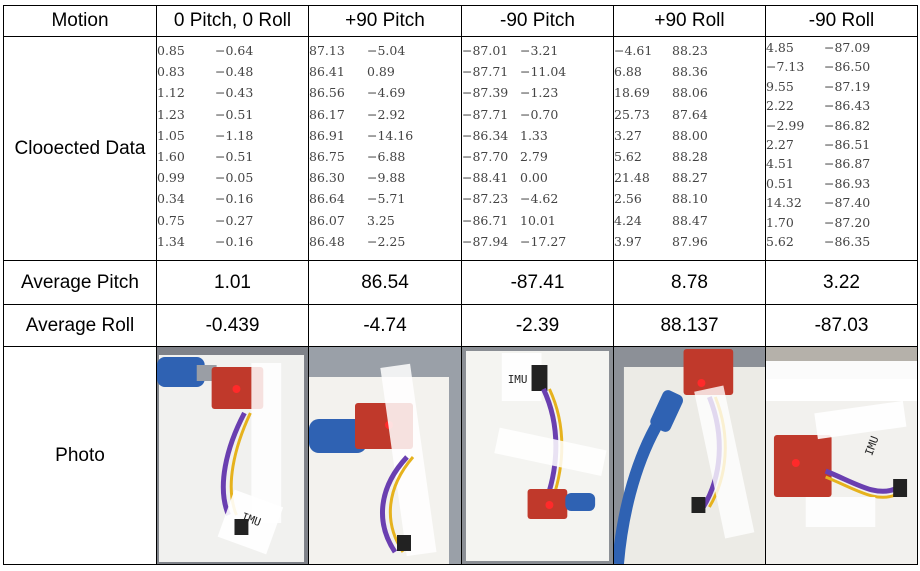 This screenshot has height=571, width=920. I want to click on roll-value: 88.47, so click(690, 220).